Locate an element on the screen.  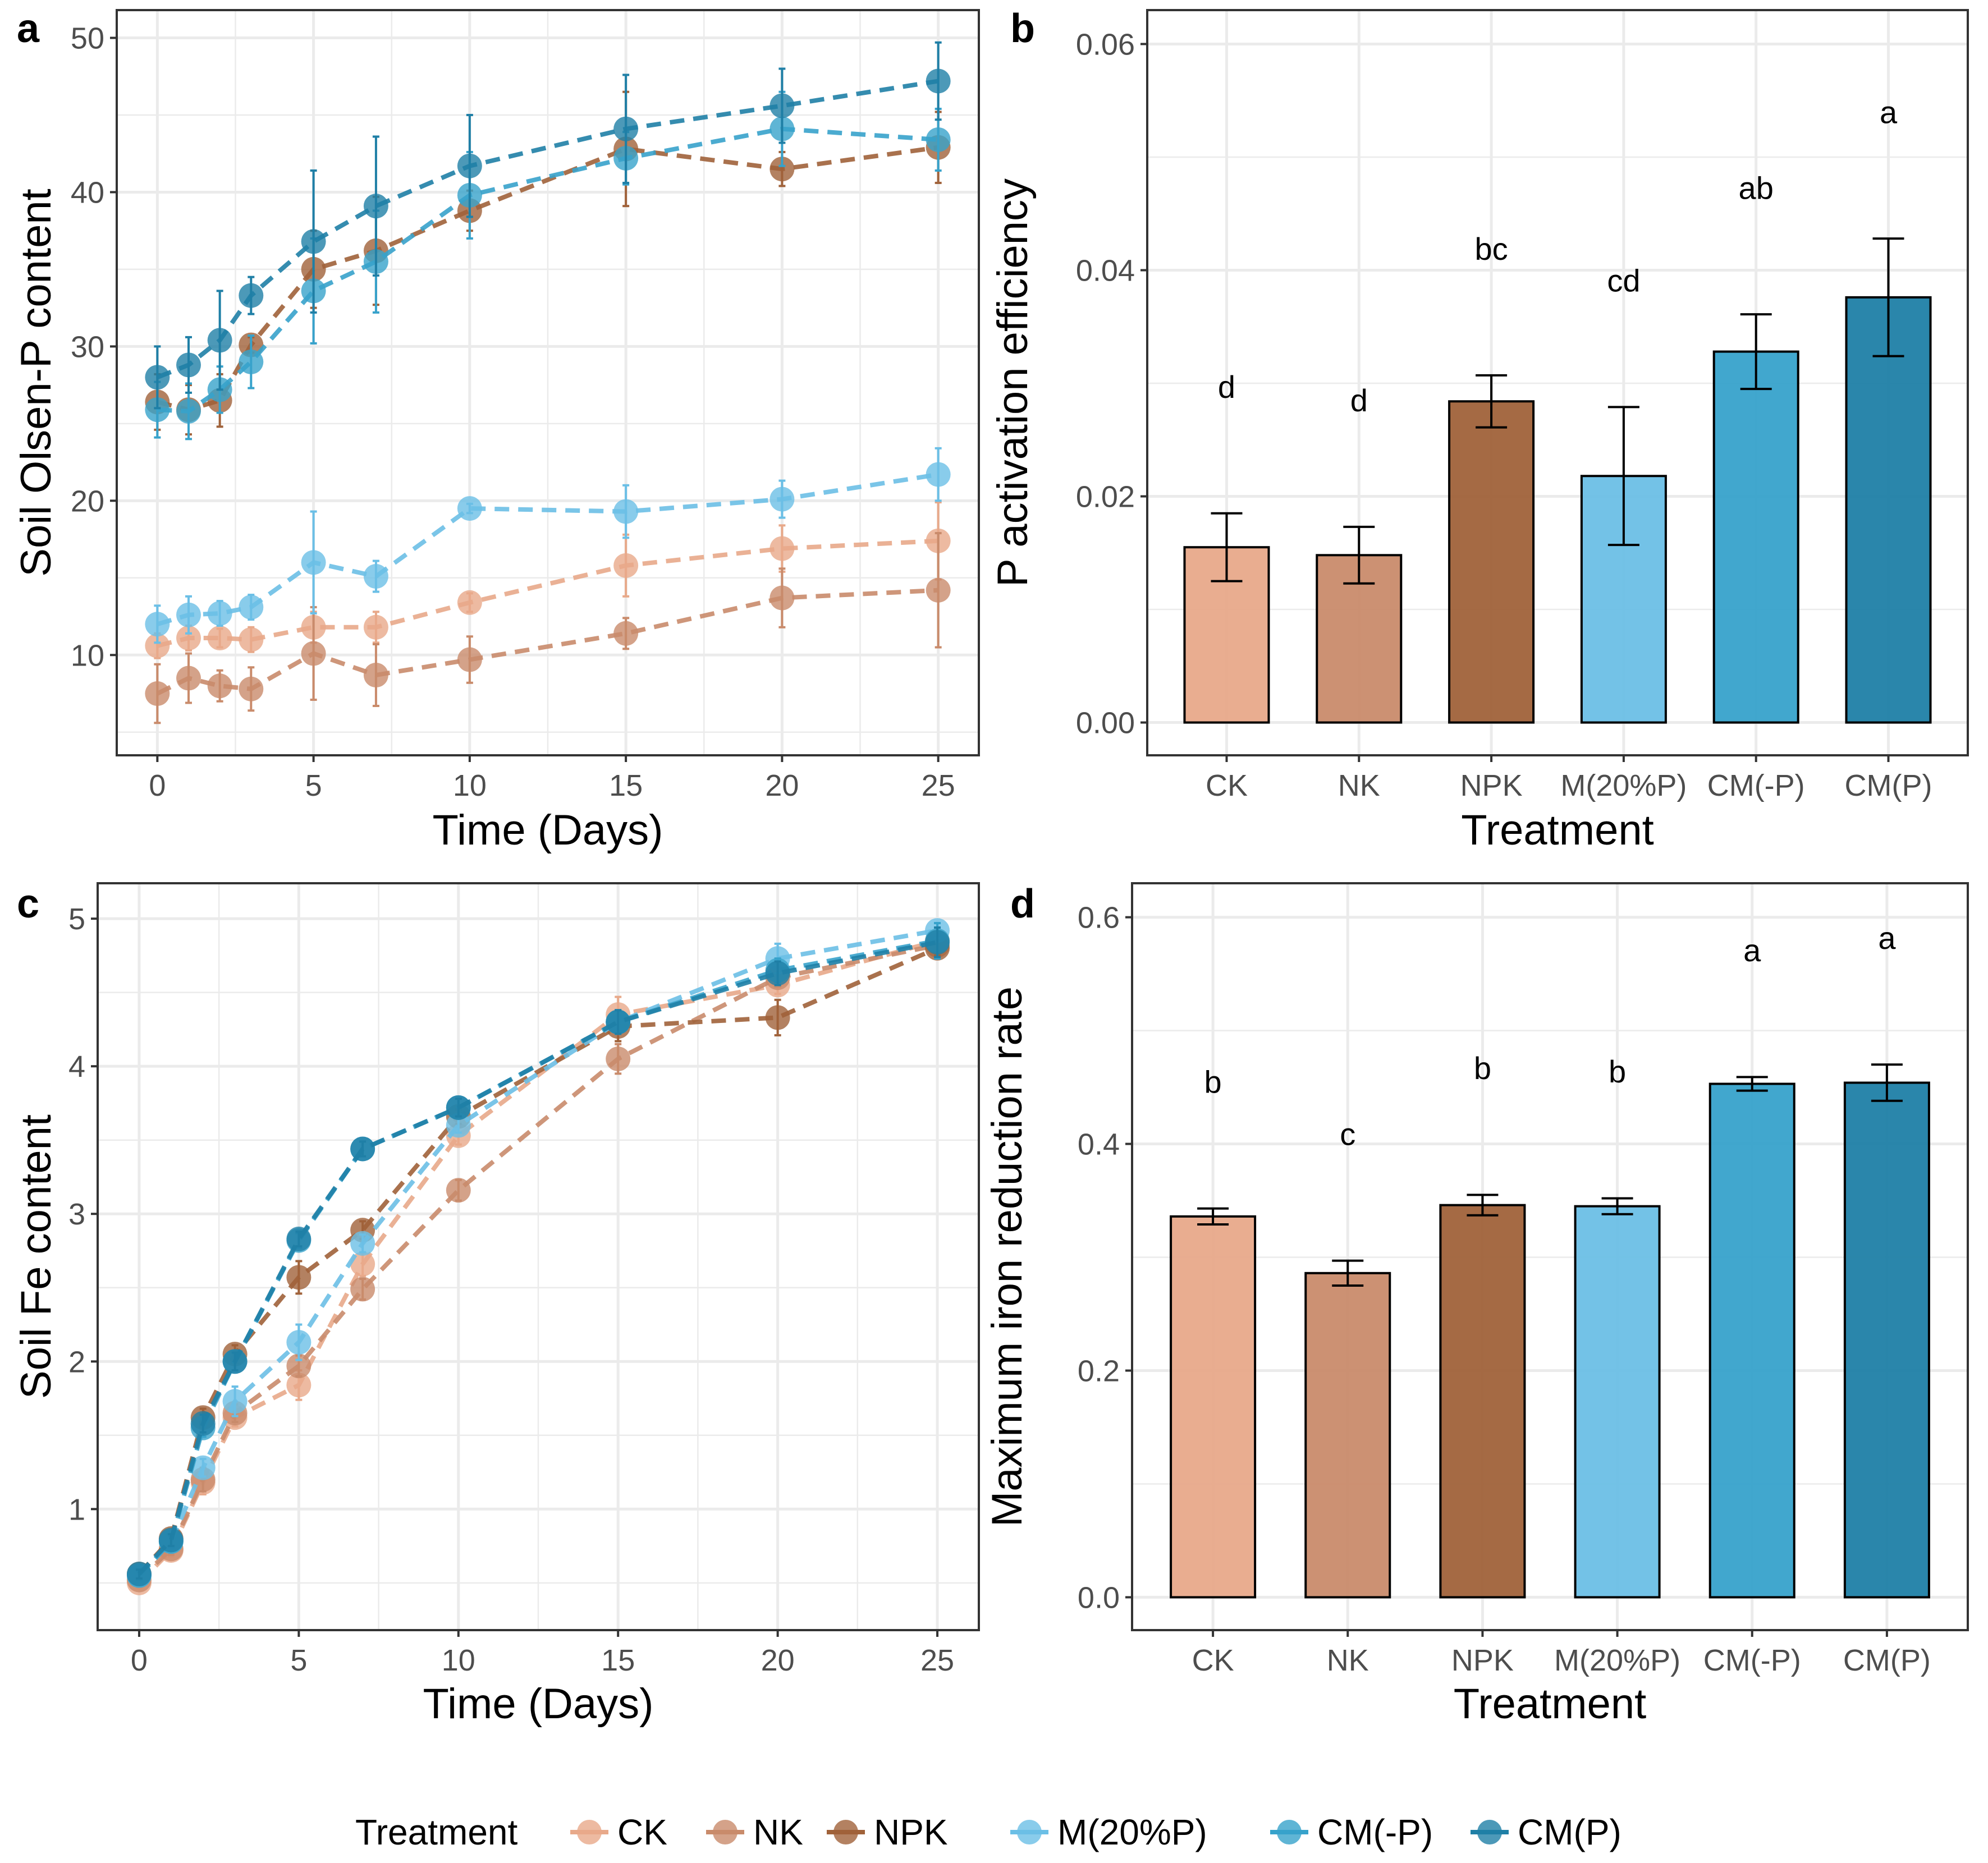
y-tick-label: 0.04 is located at coordinates (1105, 270).